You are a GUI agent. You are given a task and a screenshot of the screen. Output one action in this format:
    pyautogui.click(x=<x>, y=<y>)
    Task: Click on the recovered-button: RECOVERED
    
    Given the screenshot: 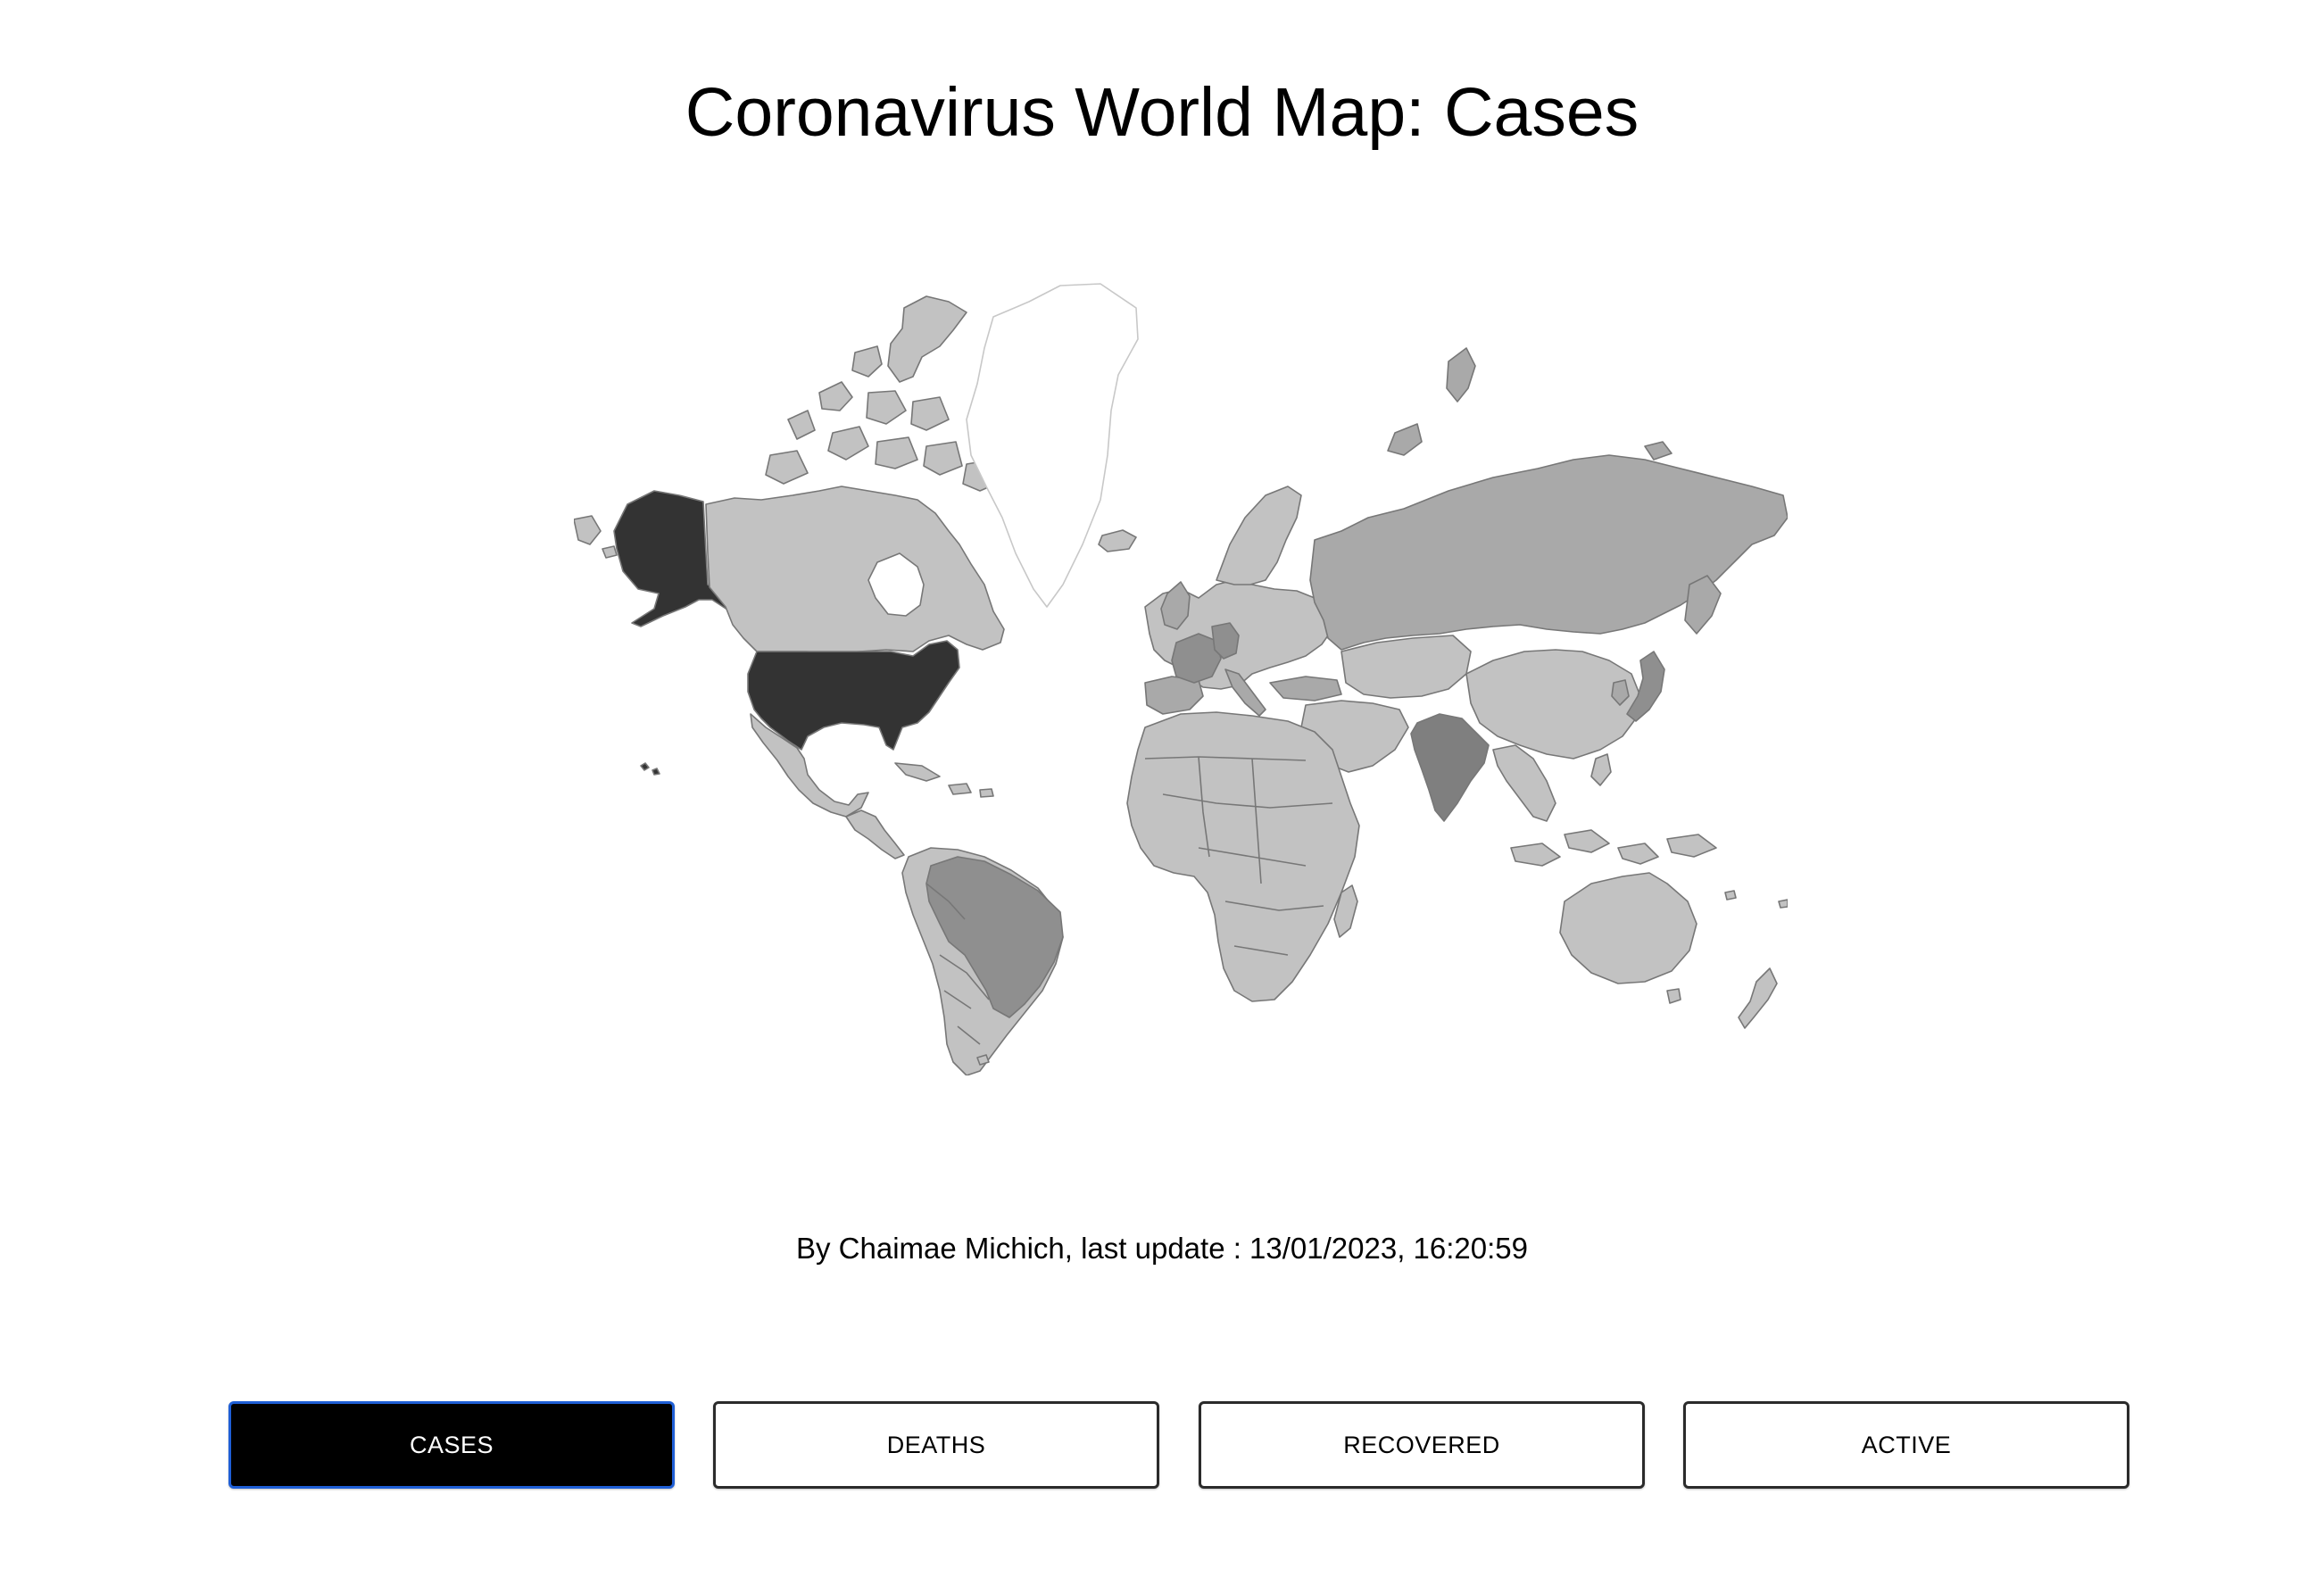 What is the action you would take?
    pyautogui.click(x=1422, y=1445)
    